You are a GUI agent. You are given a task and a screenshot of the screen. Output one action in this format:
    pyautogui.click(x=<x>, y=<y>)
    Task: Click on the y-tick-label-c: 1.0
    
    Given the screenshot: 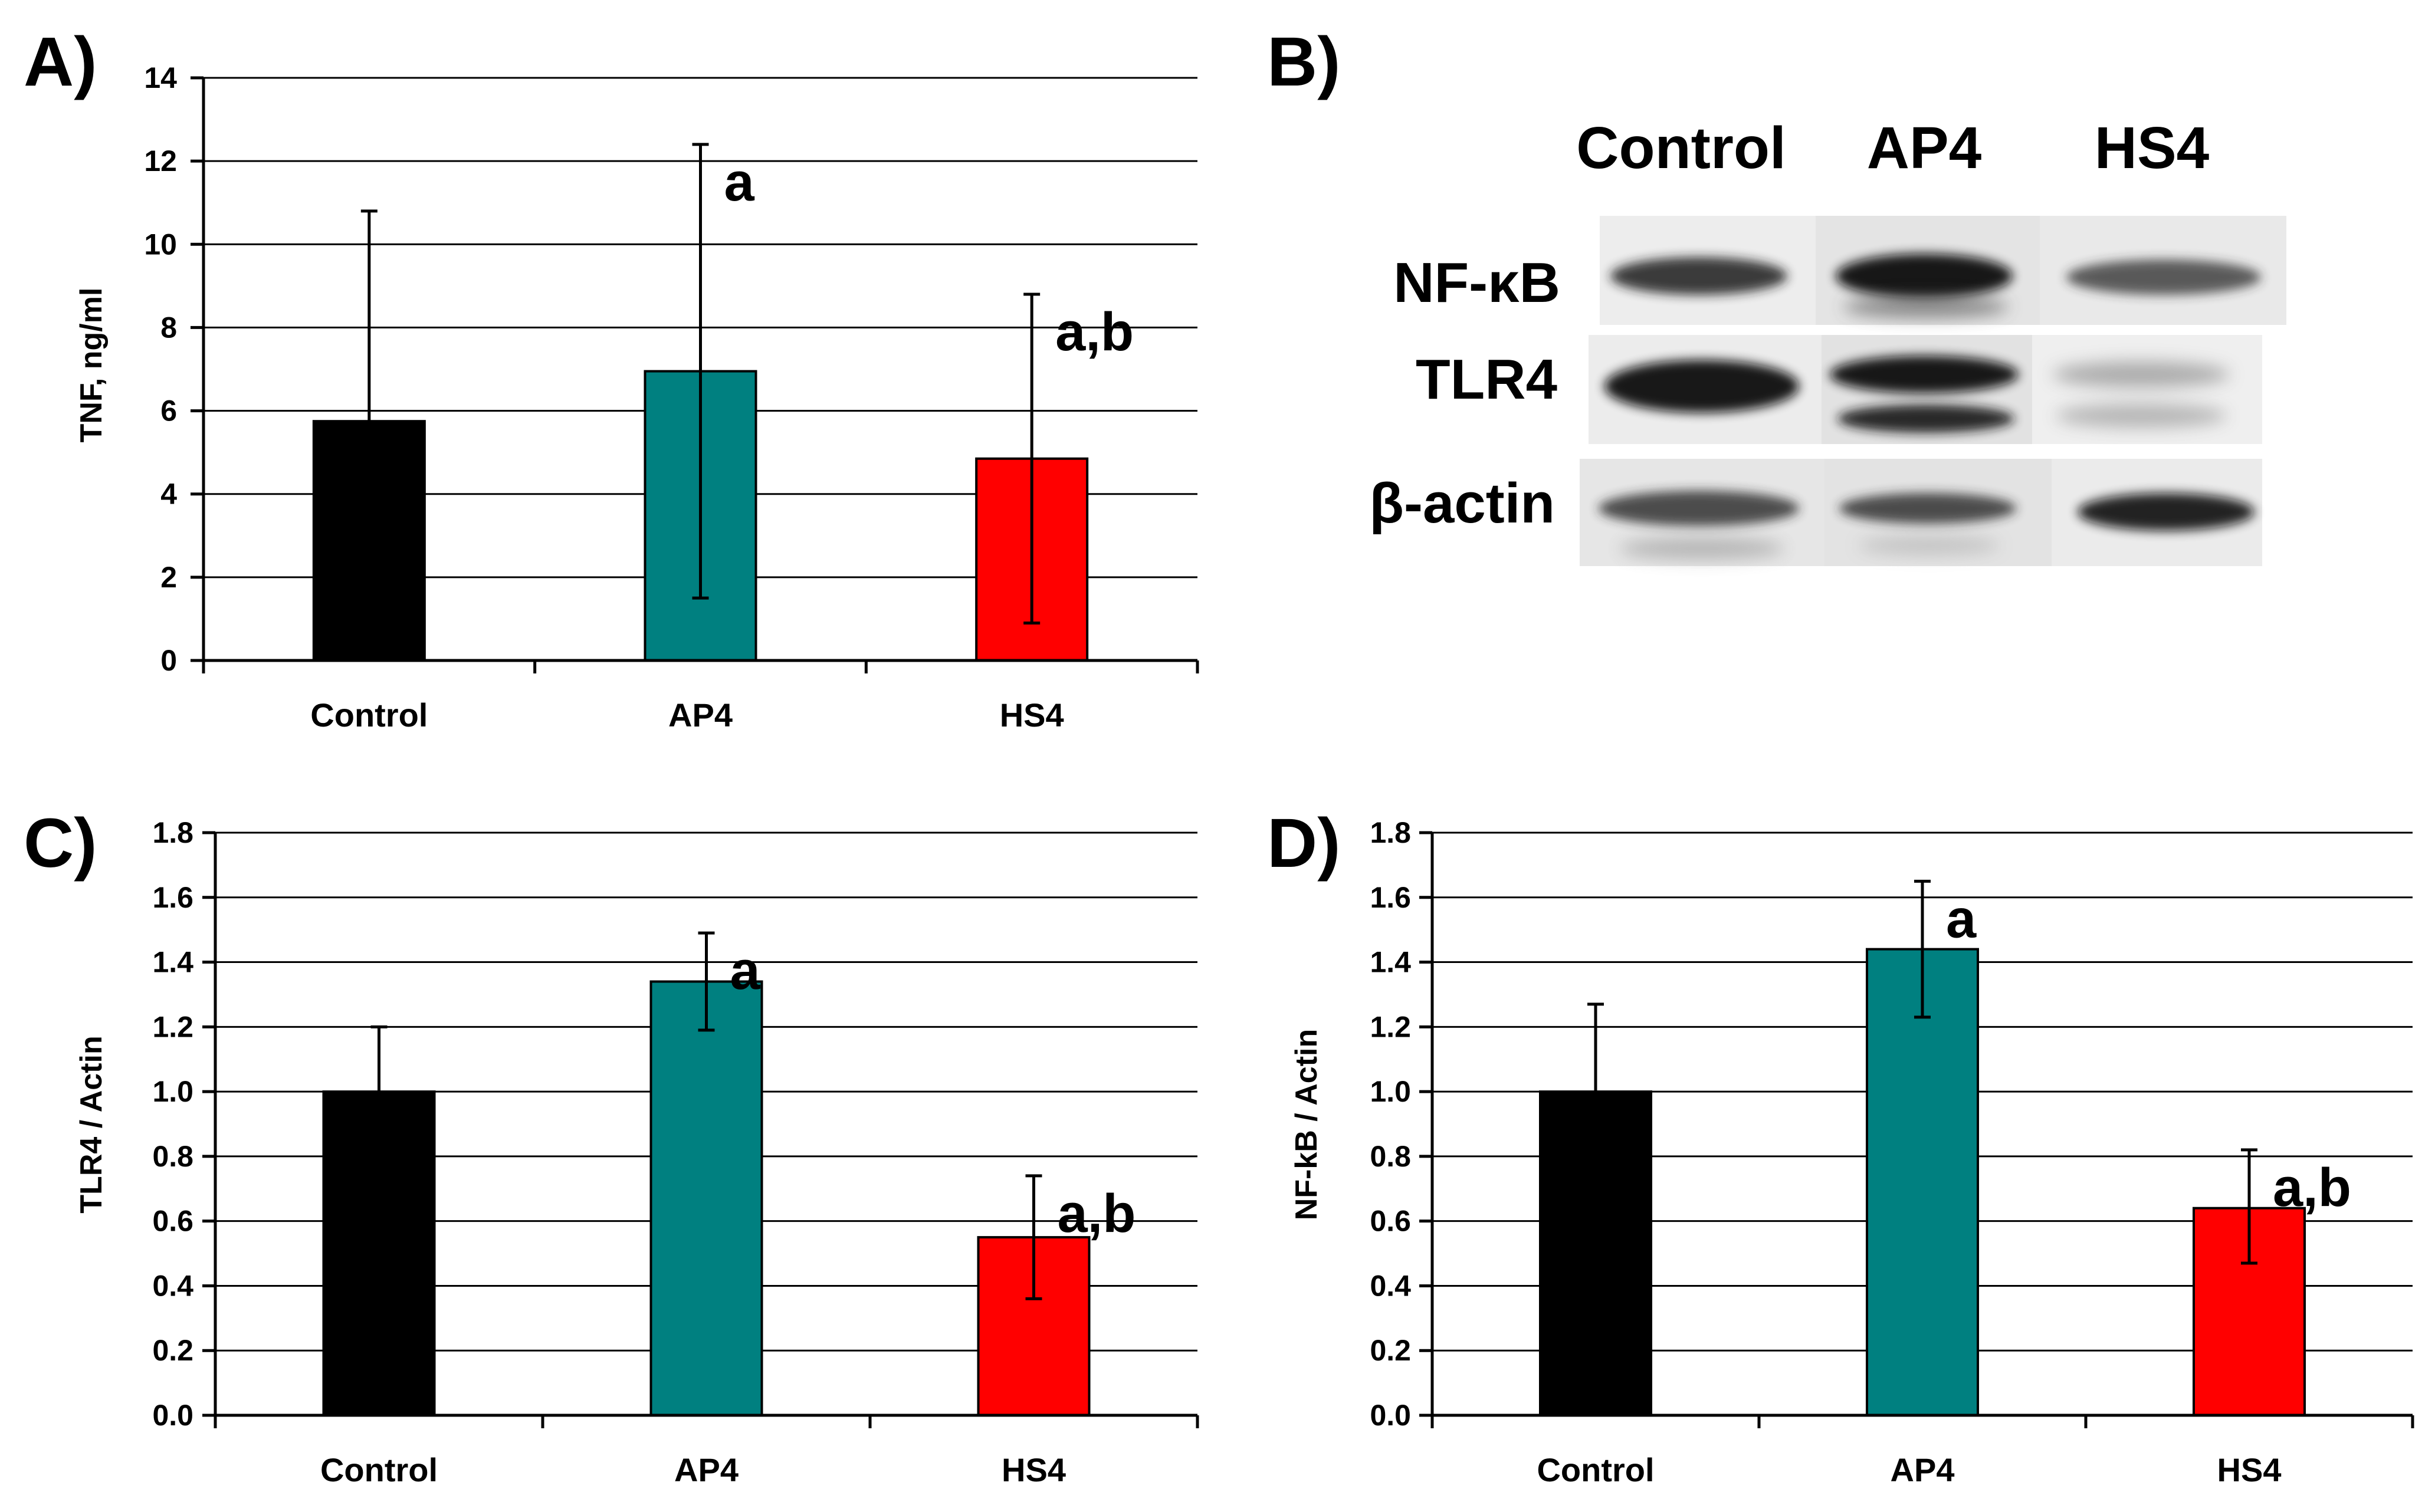 What is the action you would take?
    pyautogui.click(x=172, y=1091)
    